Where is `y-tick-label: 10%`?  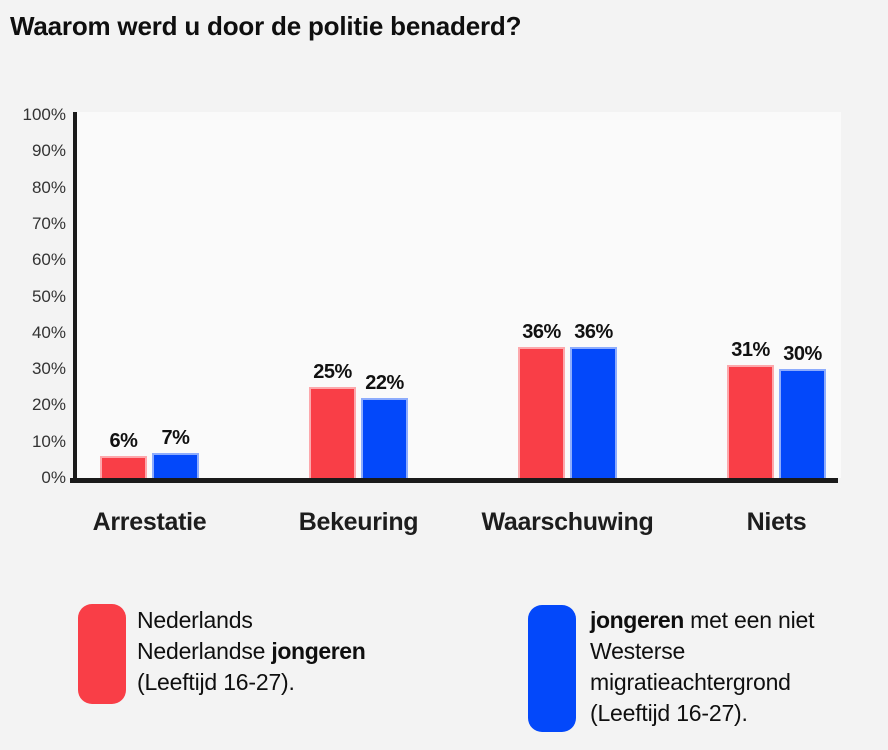
y-tick-label: 10% is located at coordinates (48, 441).